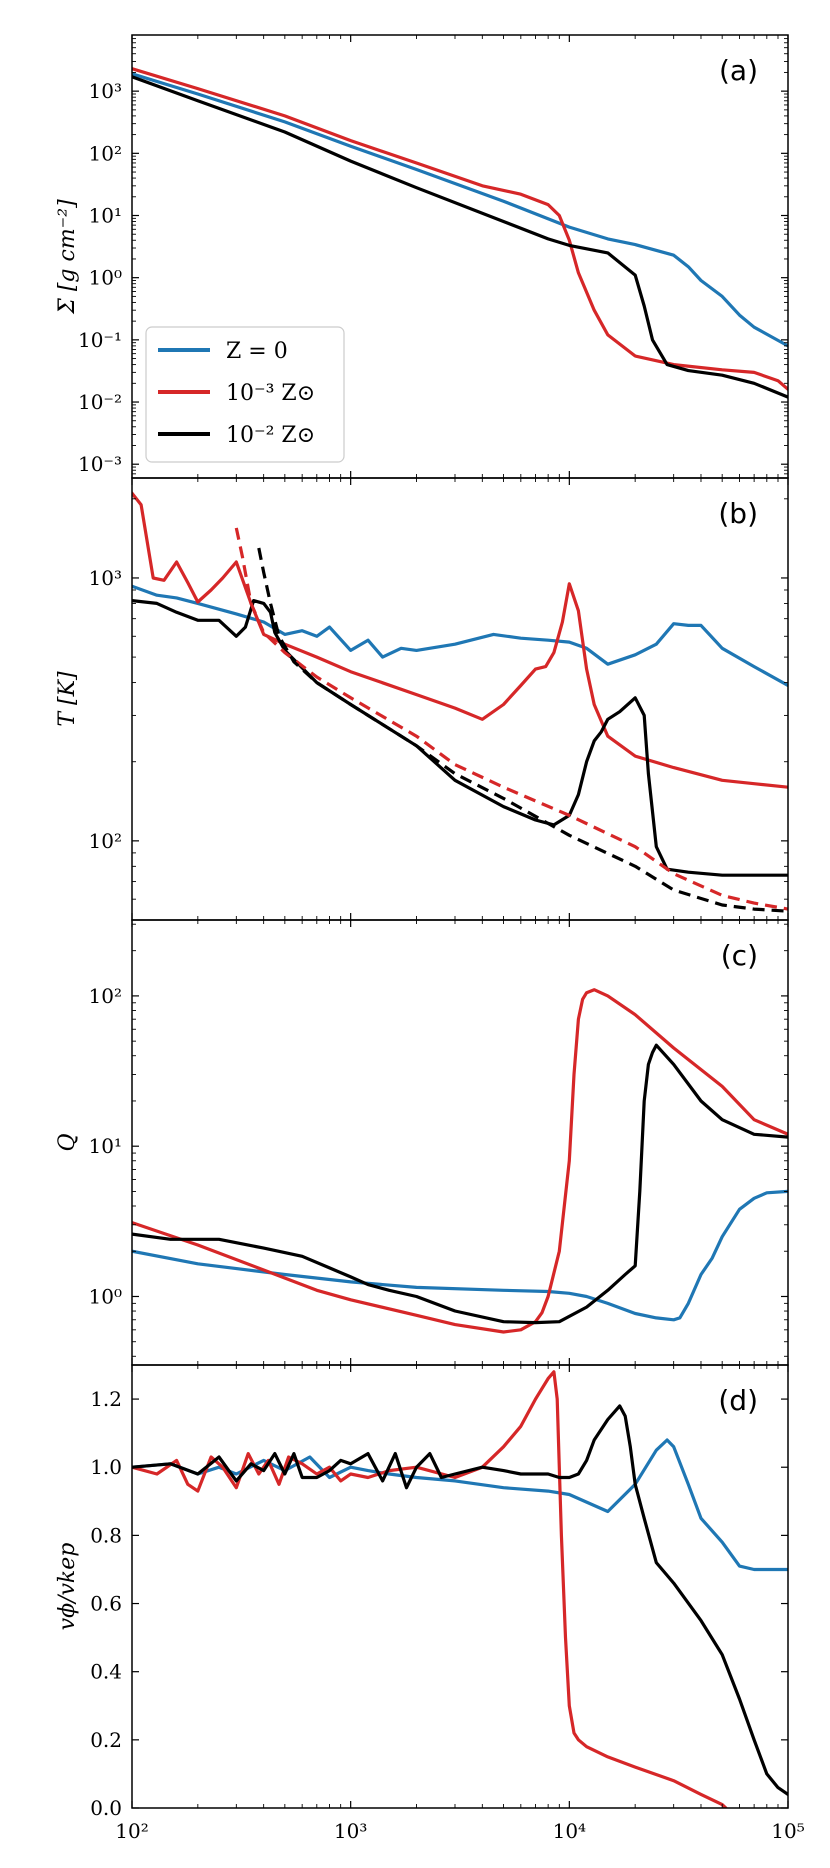 This screenshot has height=1868, width=830. What do you see at coordinates (106, 1740) in the screenshot?
I see `y-tick-label: 0.2` at bounding box center [106, 1740].